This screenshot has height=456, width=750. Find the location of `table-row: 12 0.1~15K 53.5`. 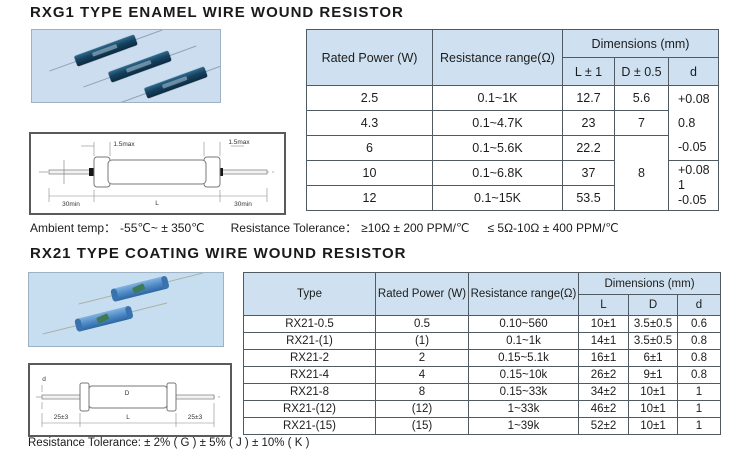

table-row: 12 0.1~15K 53.5 is located at coordinates (512, 198).